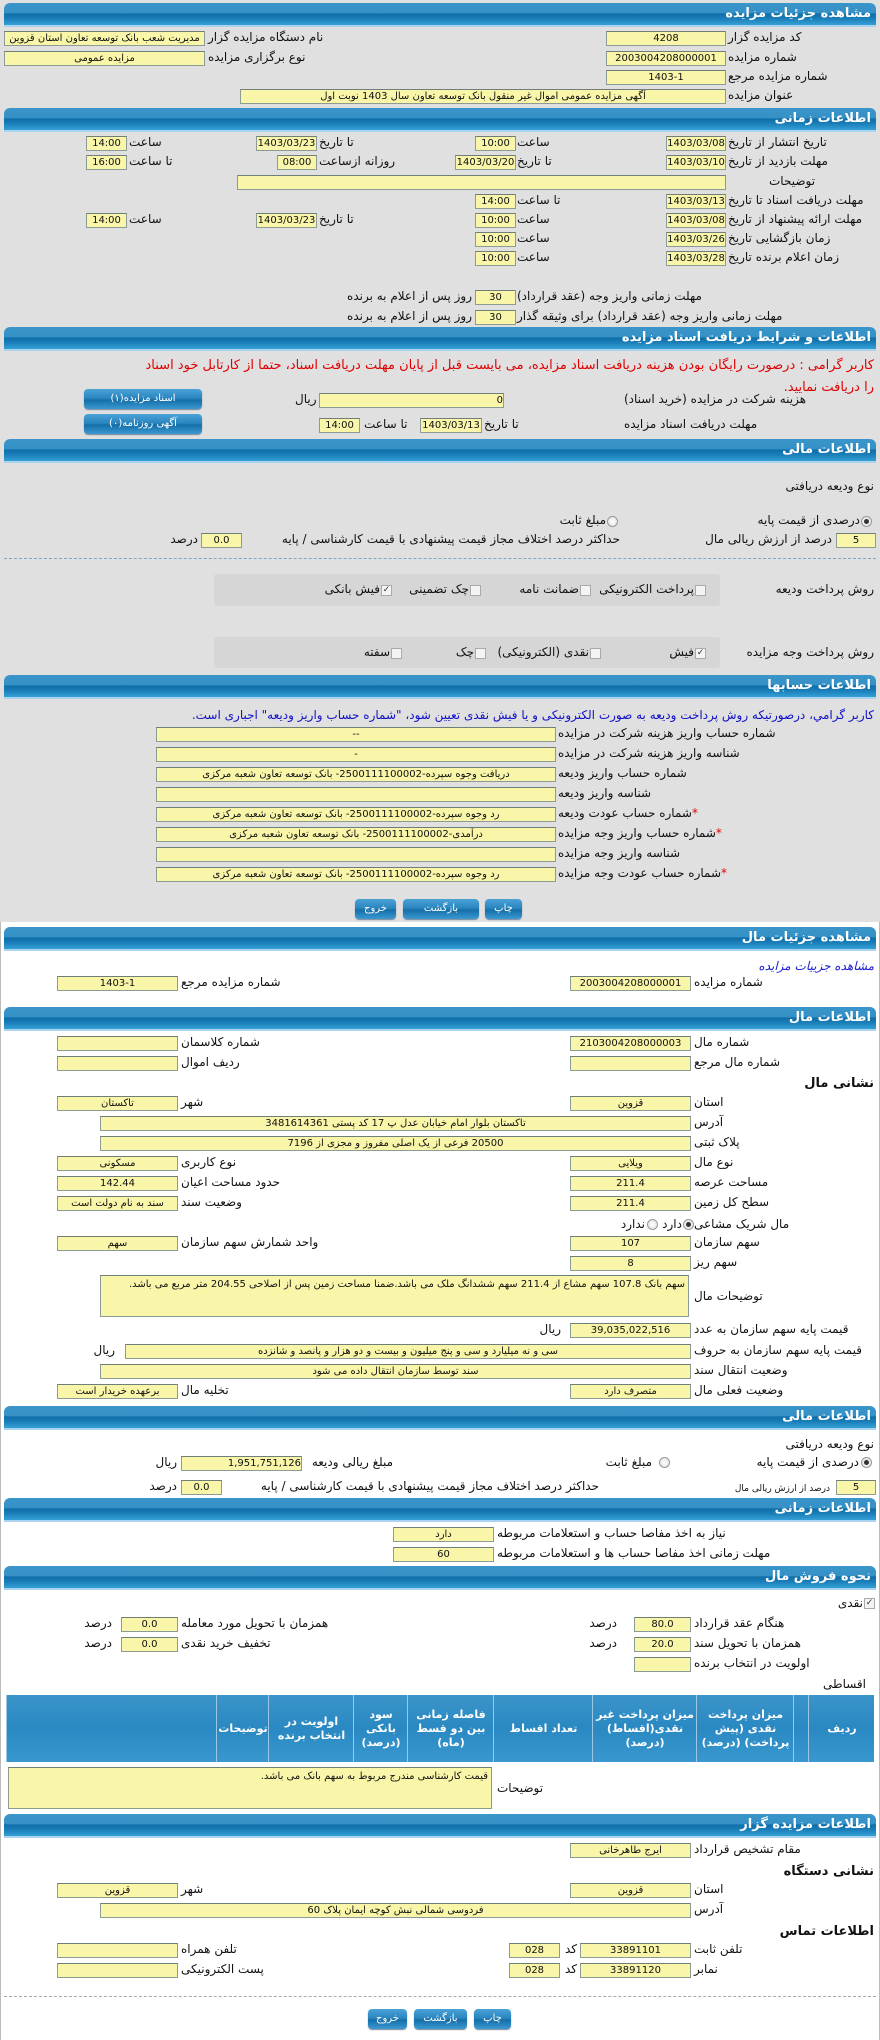 The height and width of the screenshot is (2040, 880). What do you see at coordinates (143, 399) in the screenshot?
I see `auction-documents-button: اسناد مزایده(۱)` at bounding box center [143, 399].